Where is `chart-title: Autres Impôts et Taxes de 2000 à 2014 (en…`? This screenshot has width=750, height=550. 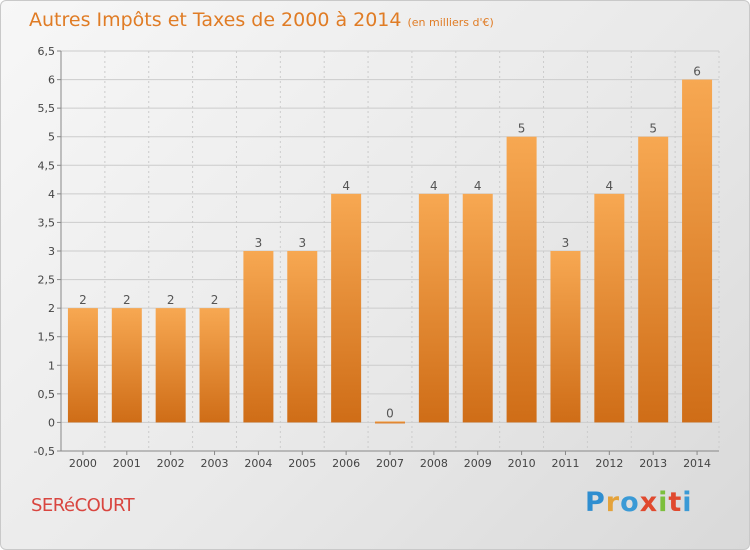 chart-title: Autres Impôts et Taxes de 2000 à 2014 (en… is located at coordinates (261, 20).